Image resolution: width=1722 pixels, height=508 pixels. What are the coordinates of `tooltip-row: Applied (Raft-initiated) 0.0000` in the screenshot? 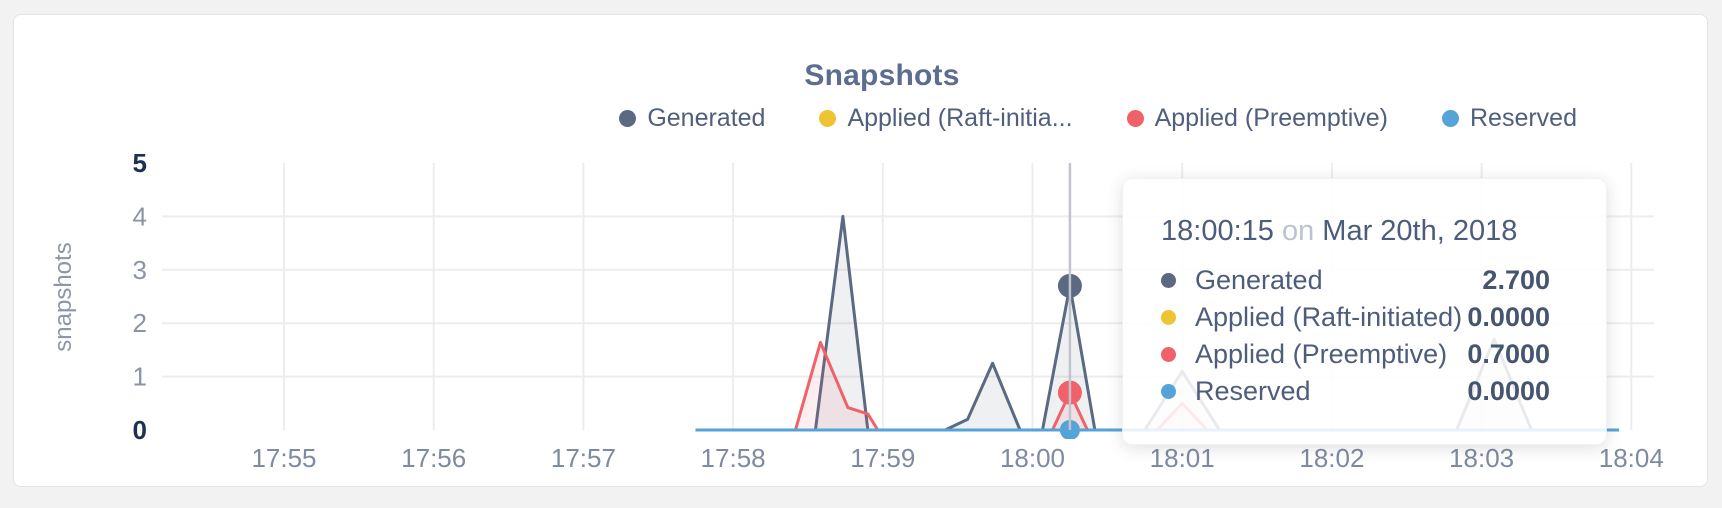 It's located at (1355, 317).